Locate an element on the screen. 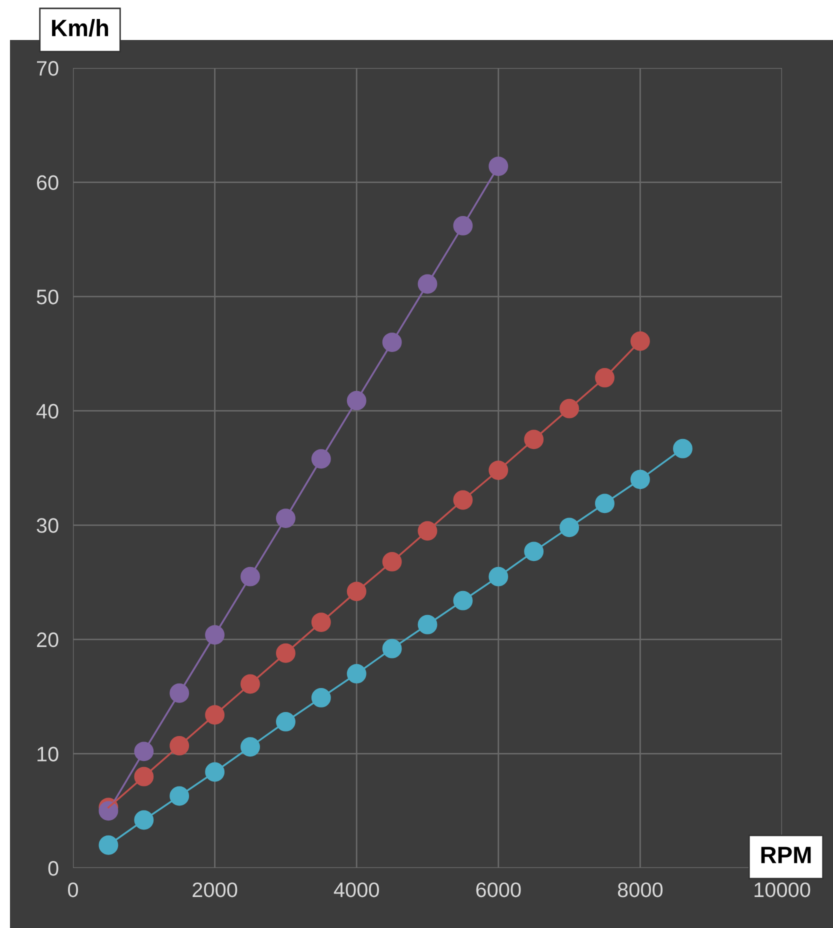  y-tick-label: 50 is located at coordinates (47, 297).